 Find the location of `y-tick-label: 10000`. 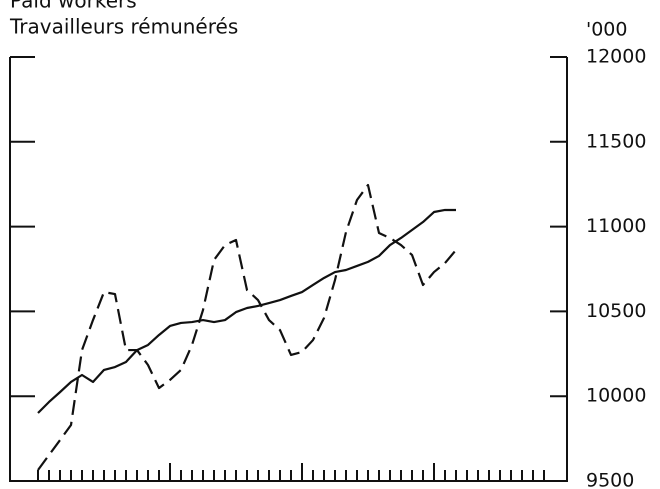

y-tick-label: 10000 is located at coordinates (616, 396).